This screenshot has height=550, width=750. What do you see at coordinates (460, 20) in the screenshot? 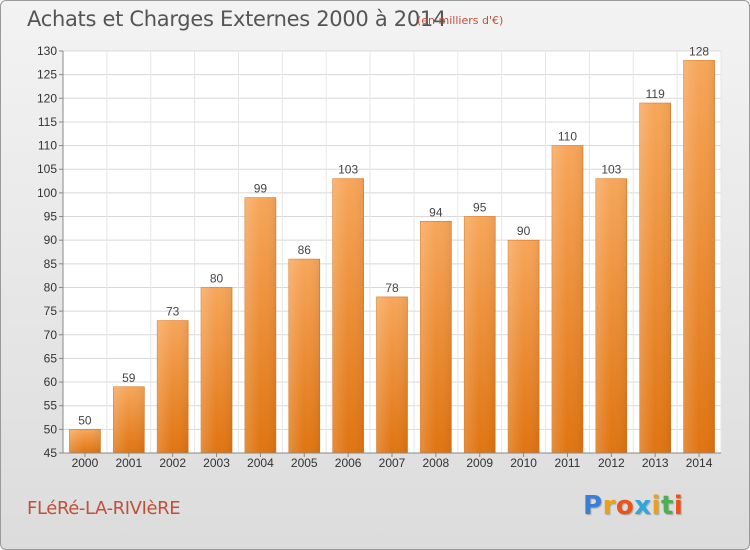
I see `chart-unit: (en milliers d'€)` at bounding box center [460, 20].